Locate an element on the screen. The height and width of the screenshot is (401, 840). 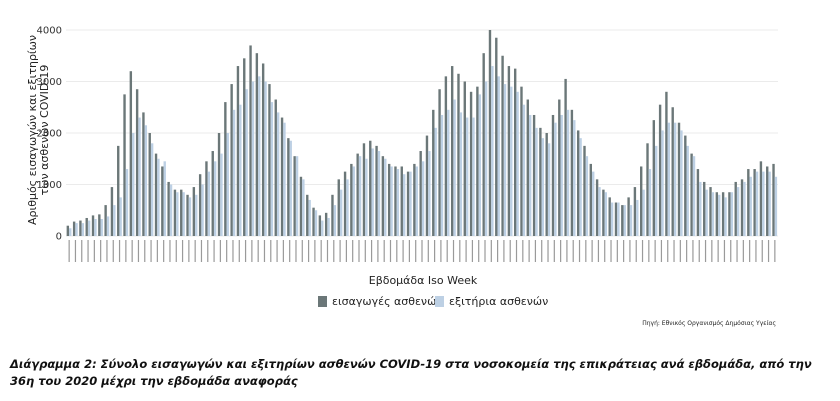
y-tick-label: 0 is located at coordinates (59, 237).